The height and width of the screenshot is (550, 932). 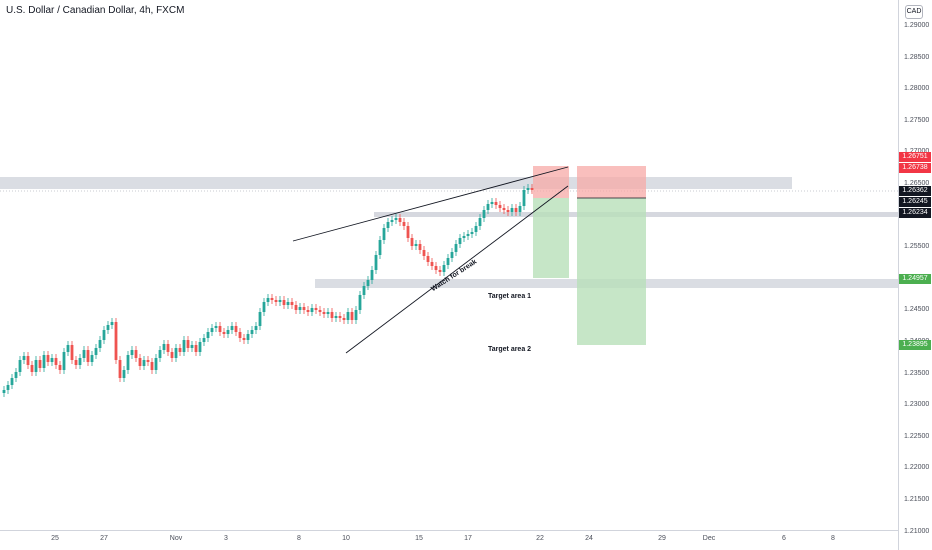 I want to click on time-tick-label: 15, so click(x=419, y=538).